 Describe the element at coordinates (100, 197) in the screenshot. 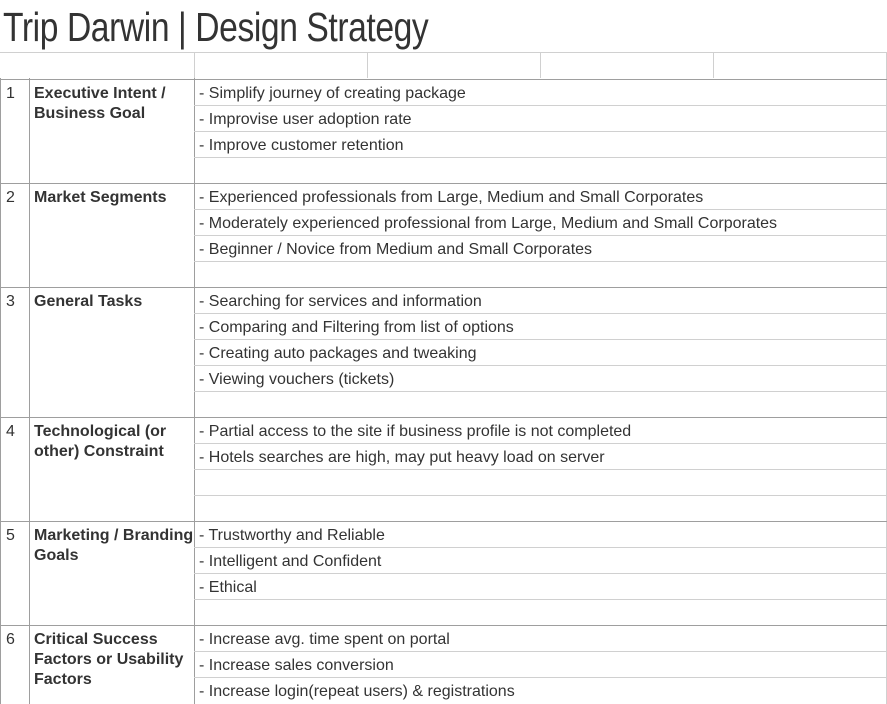

I see `section-heading: Market Segments` at that location.